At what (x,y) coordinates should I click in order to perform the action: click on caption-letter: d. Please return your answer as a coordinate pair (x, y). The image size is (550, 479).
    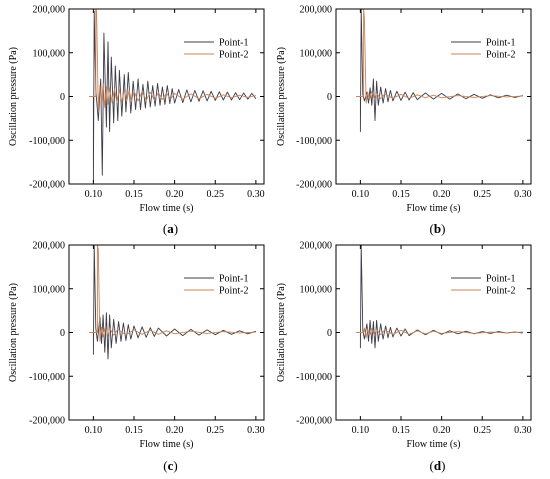
    Looking at the image, I should click on (438, 465).